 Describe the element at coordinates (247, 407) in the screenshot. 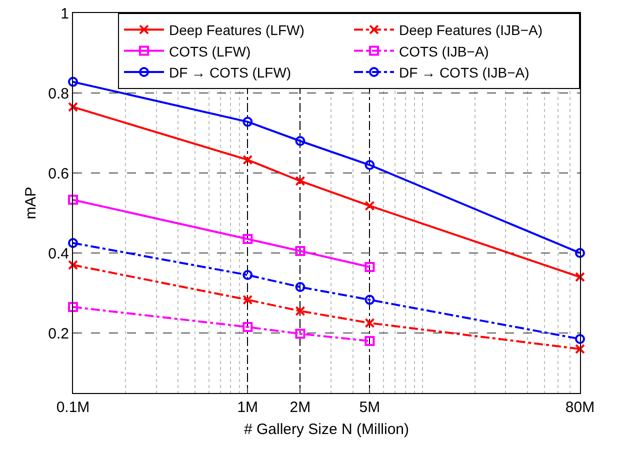

I see `x-tick-label: 1M` at that location.